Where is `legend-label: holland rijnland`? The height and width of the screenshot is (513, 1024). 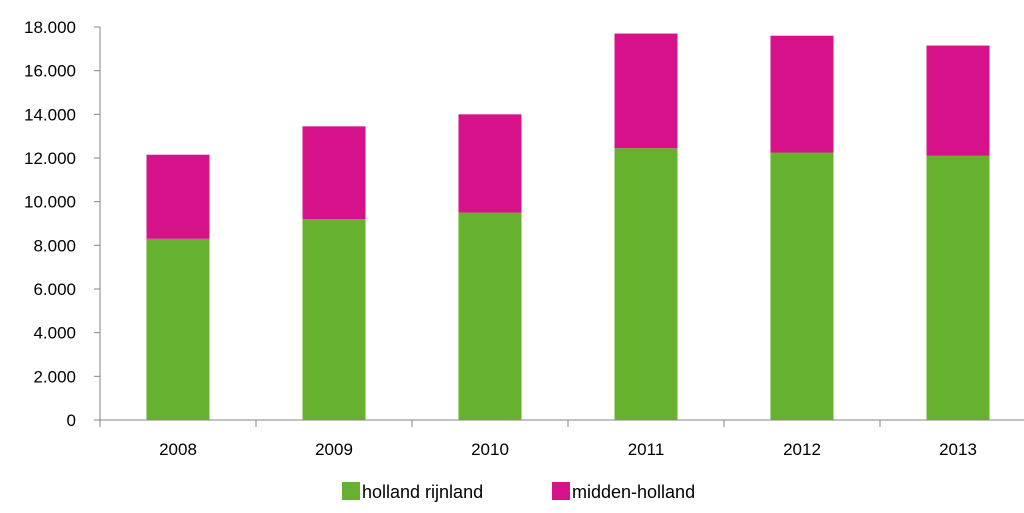
legend-label: holland rijnland is located at coordinates (422, 492).